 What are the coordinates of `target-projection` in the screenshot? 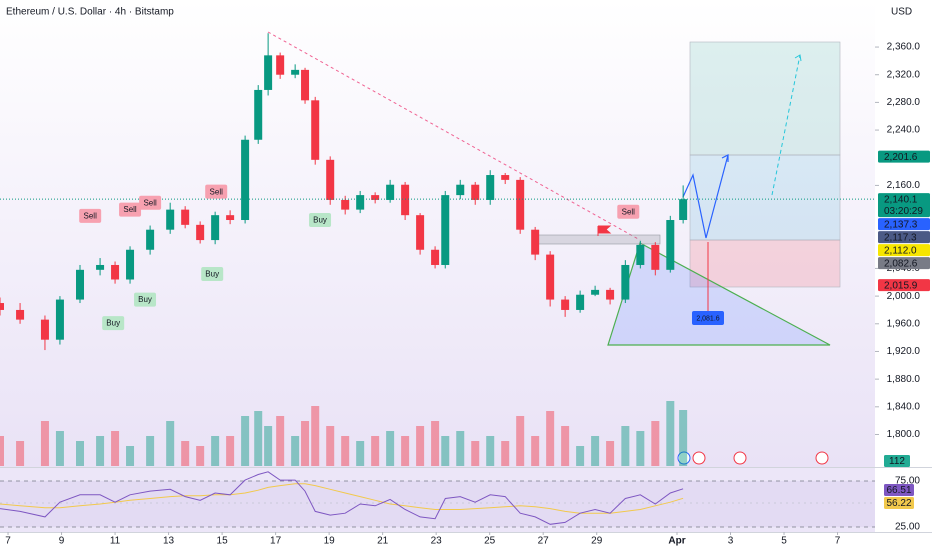 It's located at (786, 125).